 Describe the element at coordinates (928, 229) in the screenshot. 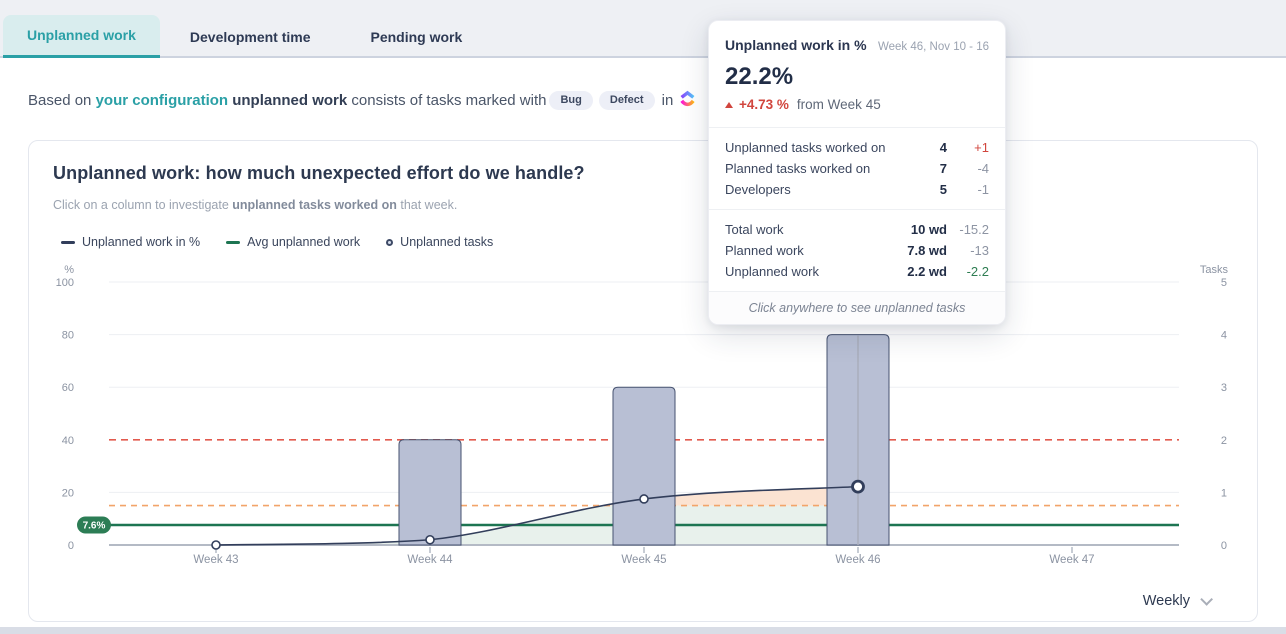

I see `metric-value: 10 wd` at that location.